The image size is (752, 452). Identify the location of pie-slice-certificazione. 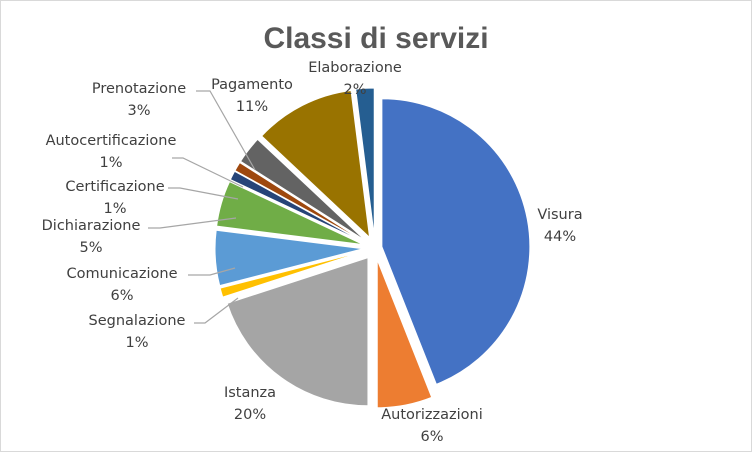
(297, 207).